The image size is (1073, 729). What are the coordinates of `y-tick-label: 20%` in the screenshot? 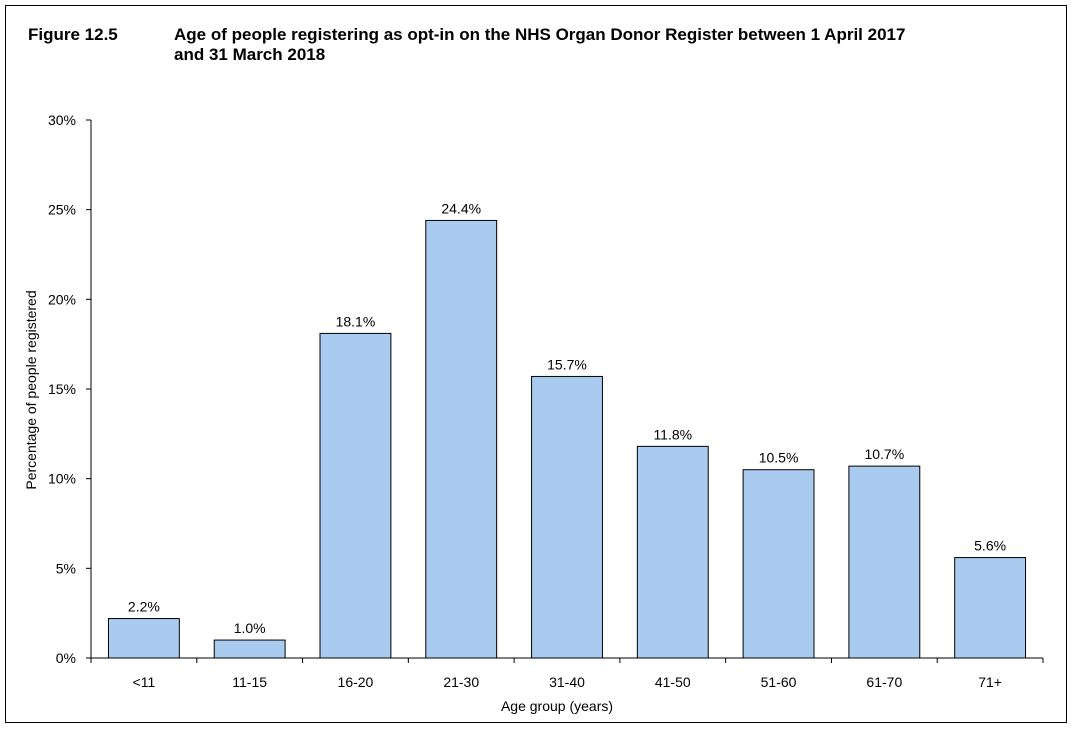 It's located at (62, 299).